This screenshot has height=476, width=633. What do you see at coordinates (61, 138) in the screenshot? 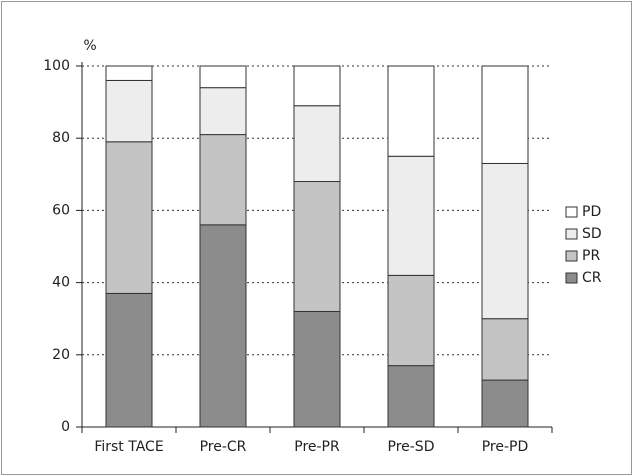
I see `y-tick-label: 80` at bounding box center [61, 138].